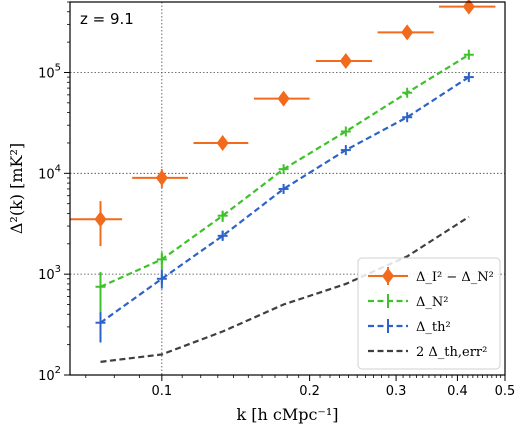  I want to click on legend-box, so click(429, 313).